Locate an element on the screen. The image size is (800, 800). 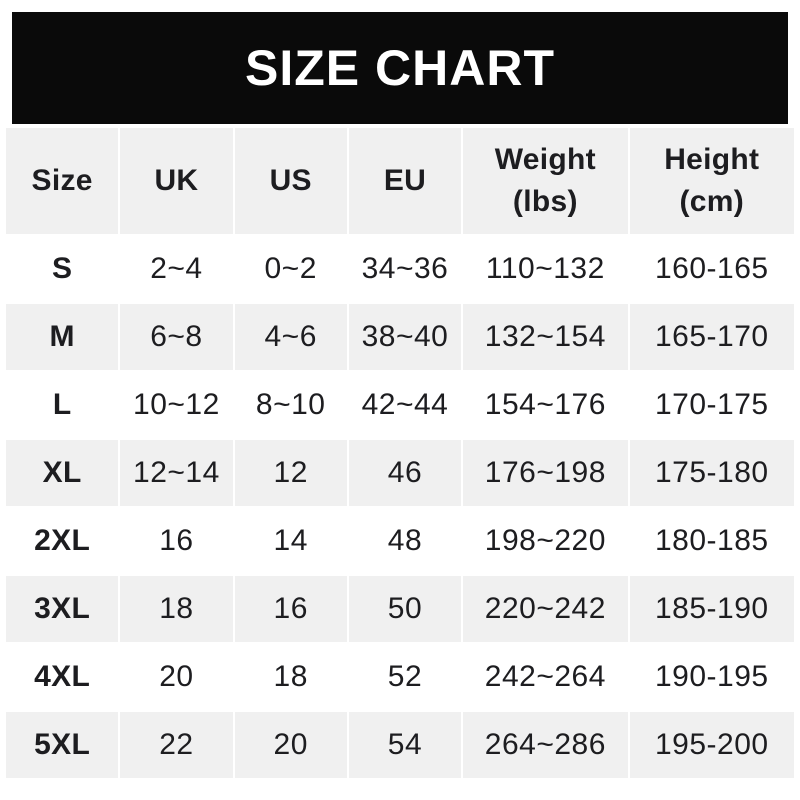
header-cell-eu: EU is located at coordinates (405, 181).